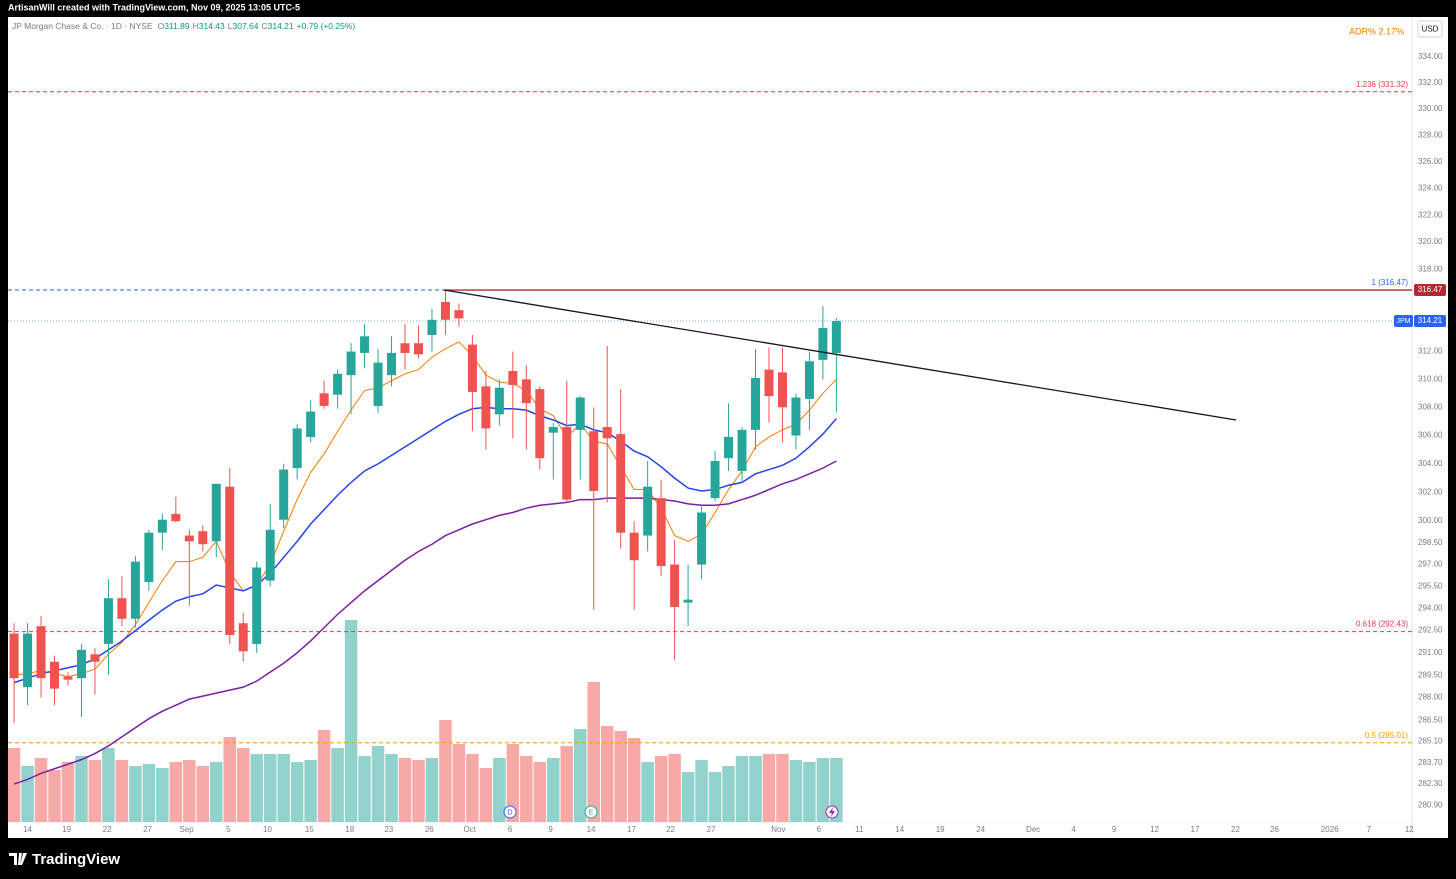 Image resolution: width=1456 pixels, height=879 pixels. What do you see at coordinates (196, 26) in the screenshot?
I see `legend-key: H` at bounding box center [196, 26].